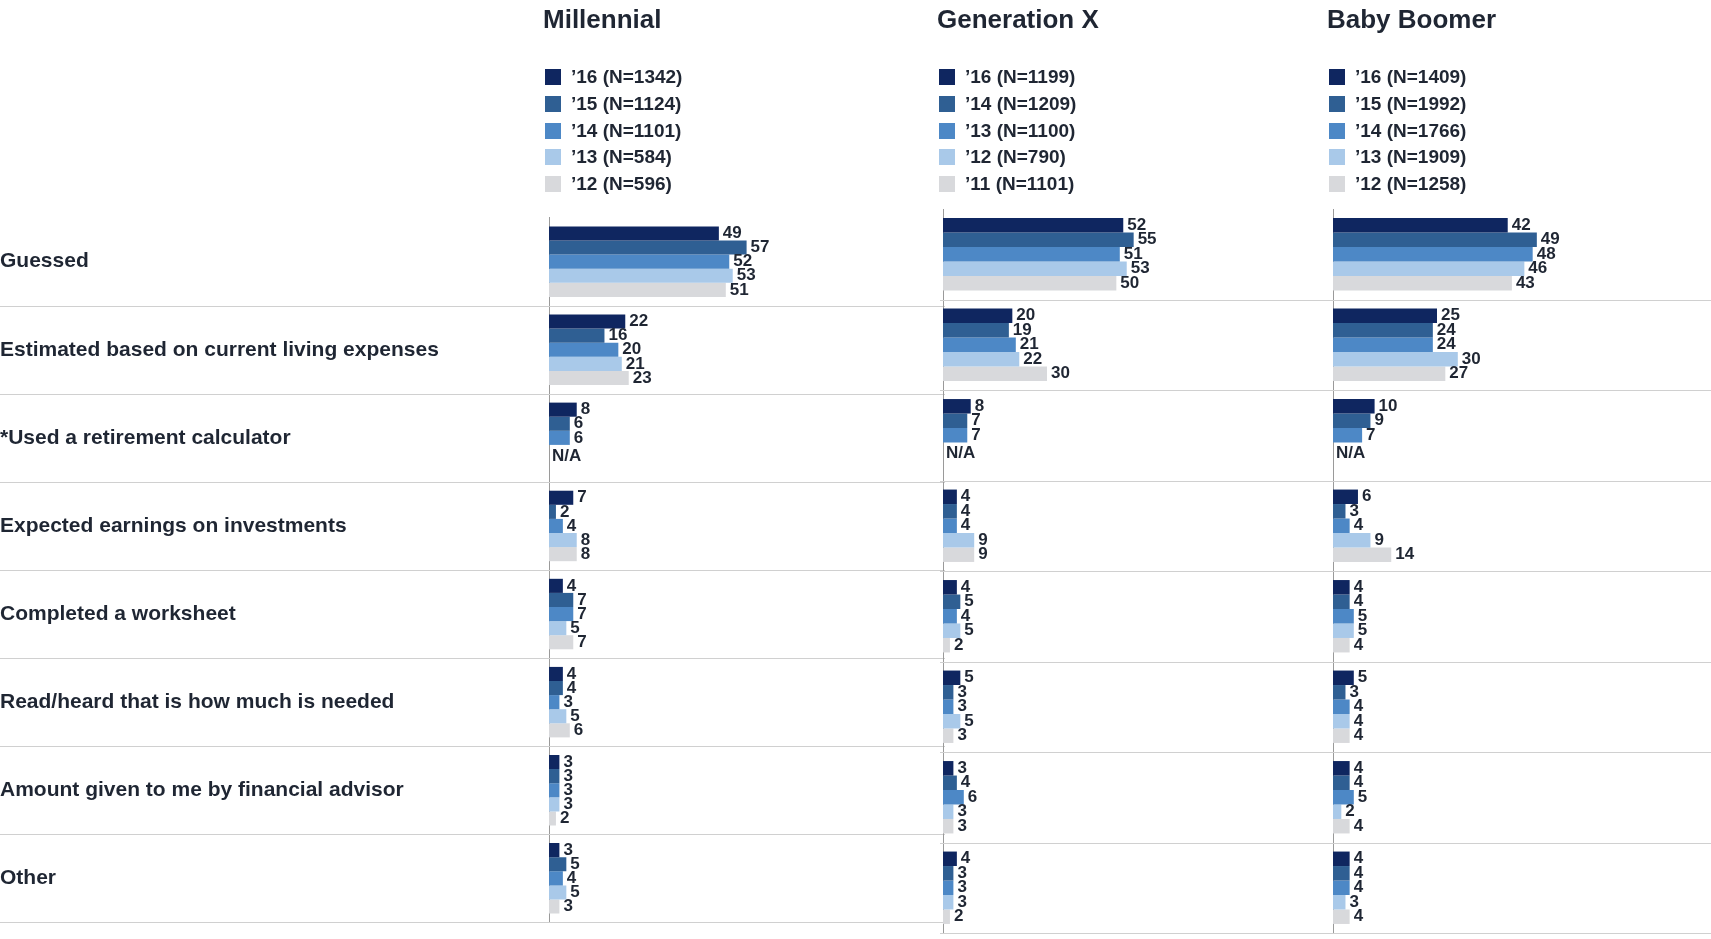 Image resolution: width=1711 pixels, height=939 pixels. I want to click on y-tick-label: Guessed, so click(44, 260).